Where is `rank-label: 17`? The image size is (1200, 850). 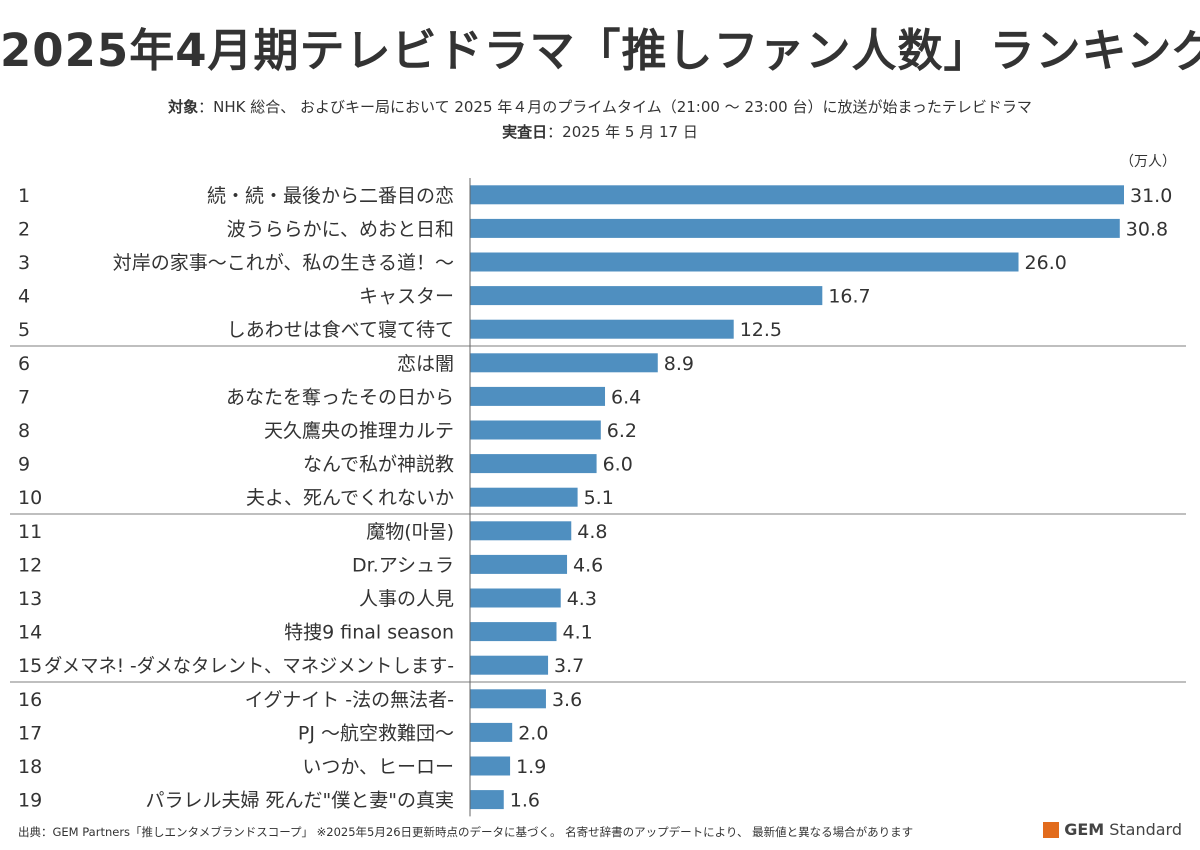
rank-label: 17 is located at coordinates (30, 733).